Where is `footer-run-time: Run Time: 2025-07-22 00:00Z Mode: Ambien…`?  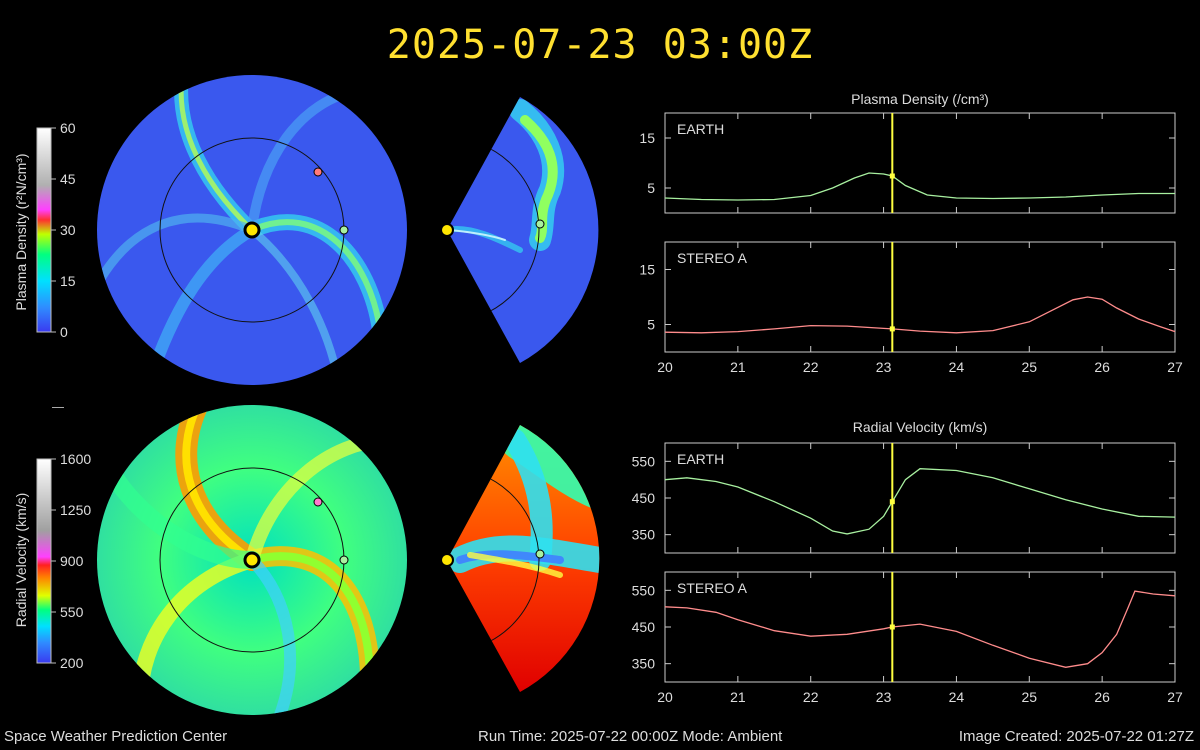 footer-run-time: Run Time: 2025-07-22 00:00Z Mode: Ambien… is located at coordinates (630, 736).